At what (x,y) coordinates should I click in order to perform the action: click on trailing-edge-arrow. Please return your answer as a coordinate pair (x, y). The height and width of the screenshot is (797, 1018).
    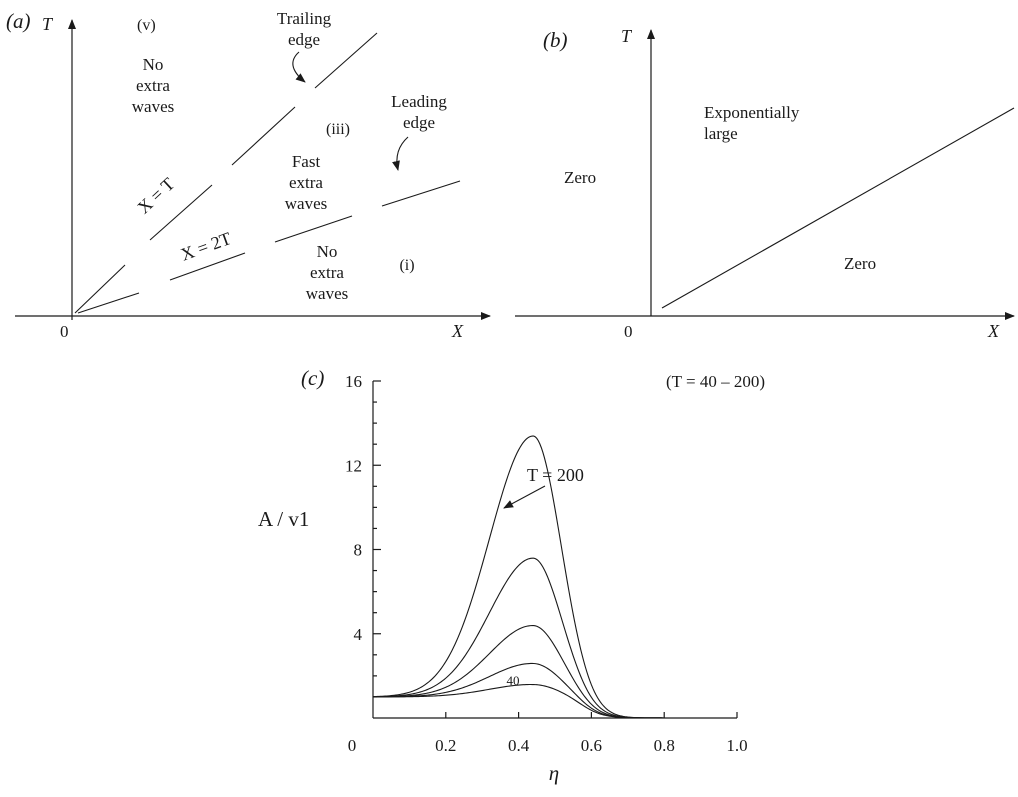
    Looking at the image, I should click on (299, 67).